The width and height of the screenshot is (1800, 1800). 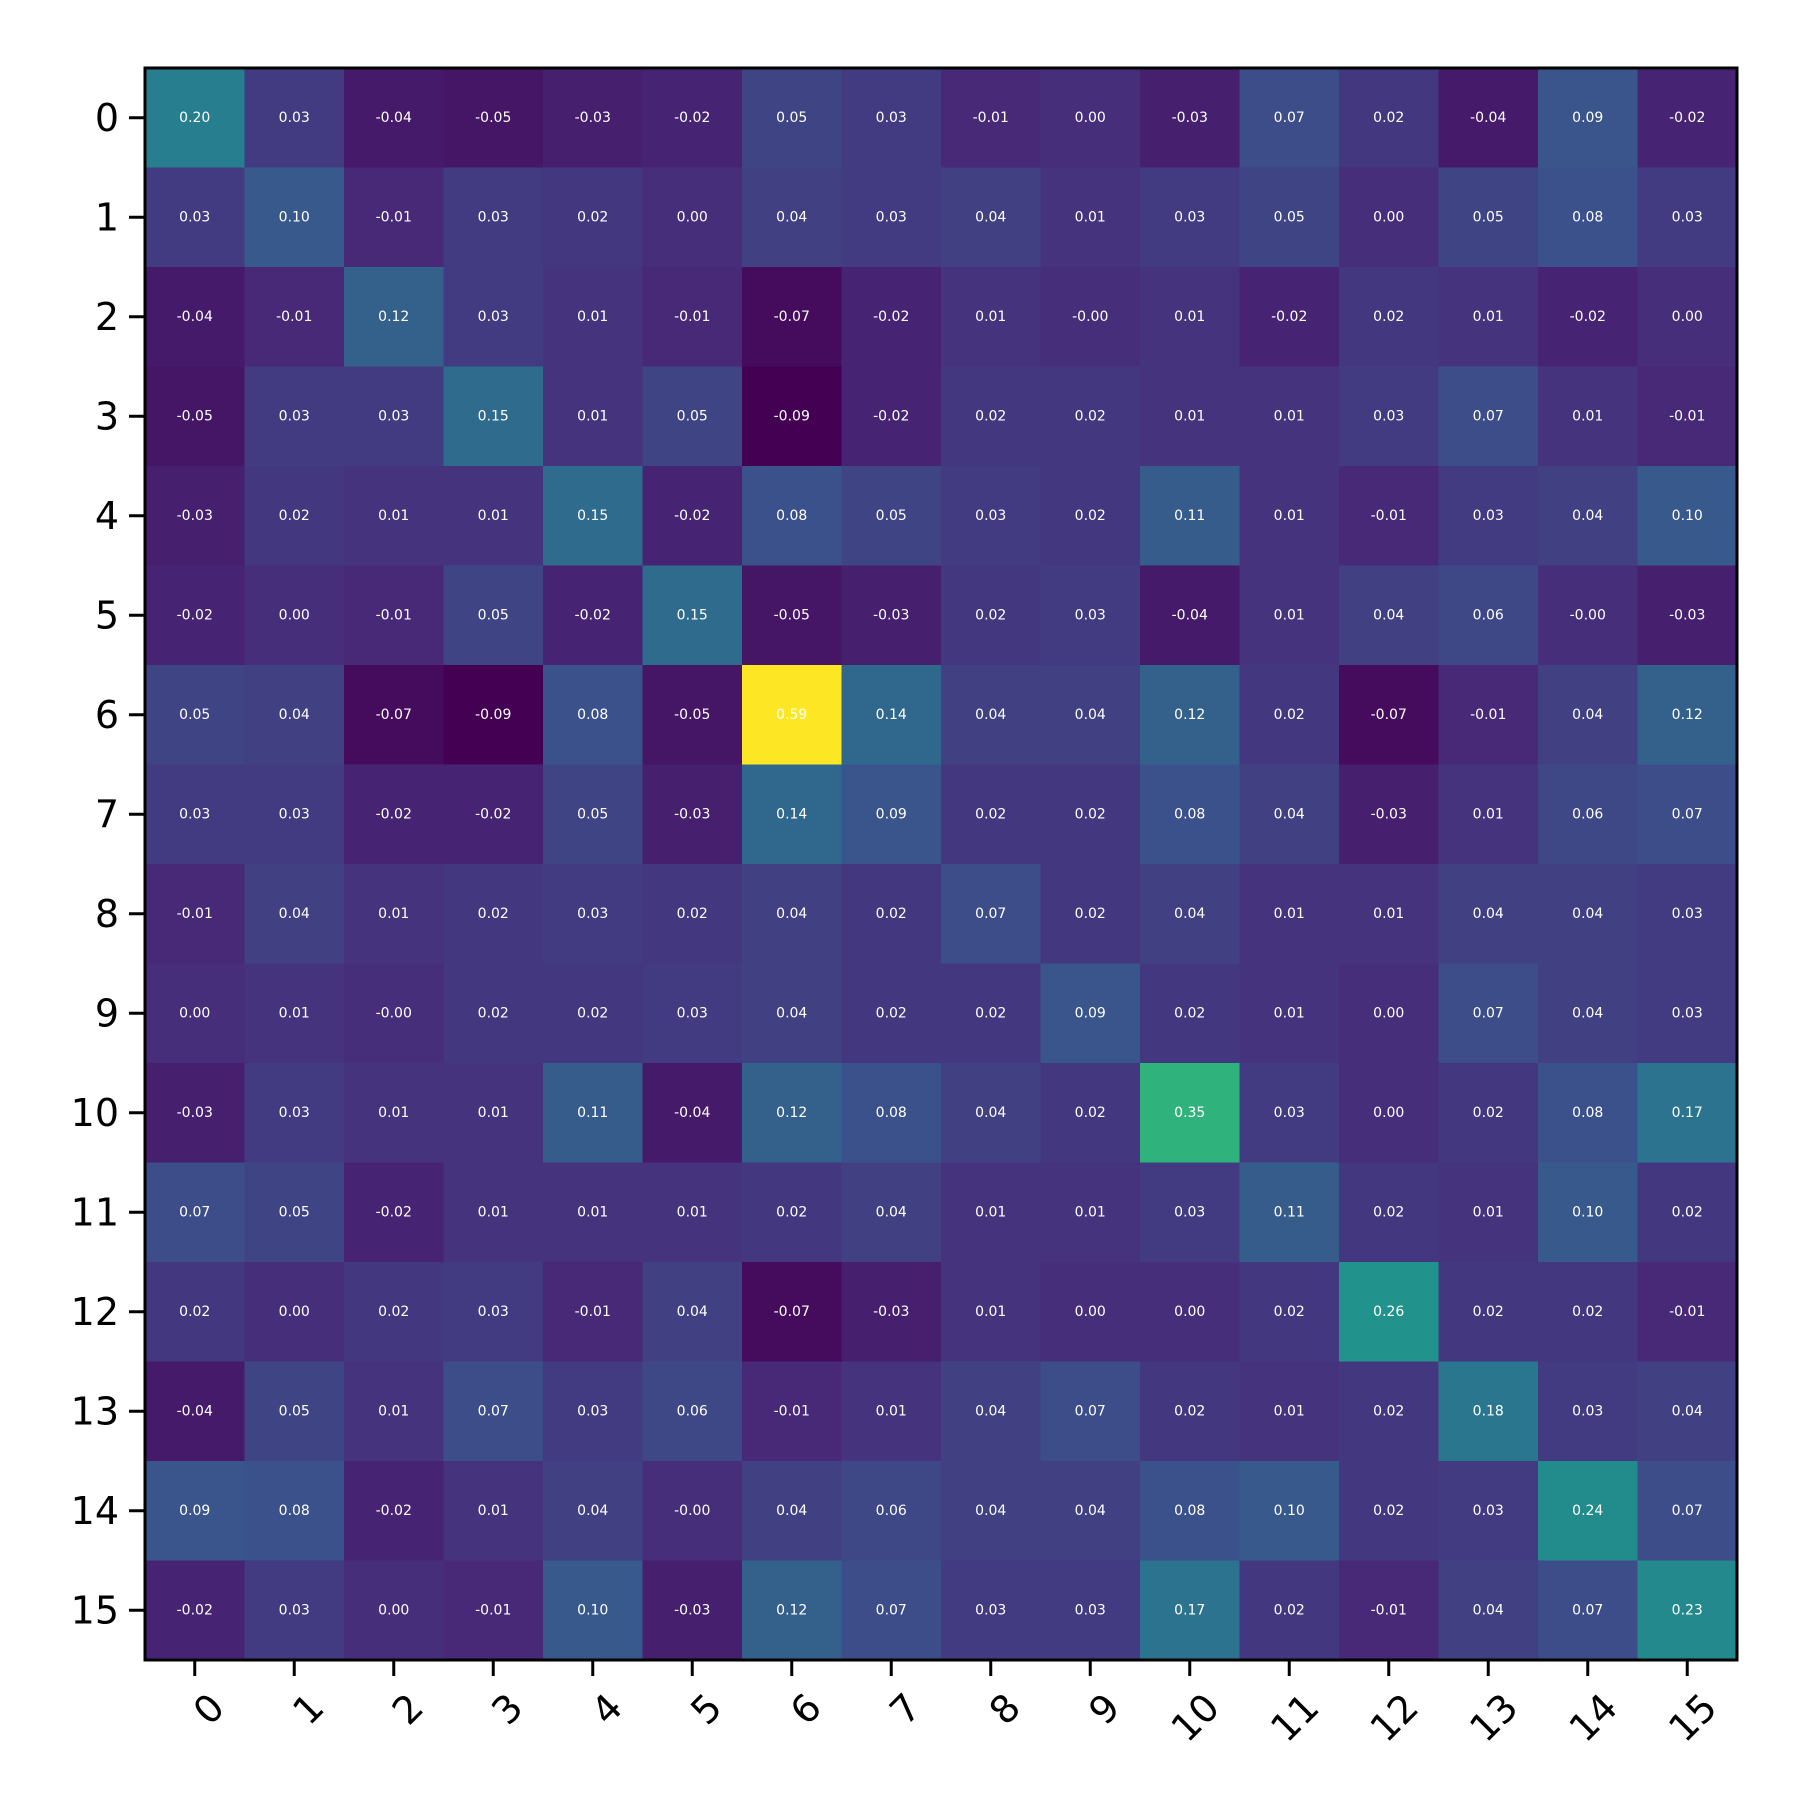 What do you see at coordinates (1587, 118) in the screenshot?
I see `cell-value-label-r0-c14: 0.09` at bounding box center [1587, 118].